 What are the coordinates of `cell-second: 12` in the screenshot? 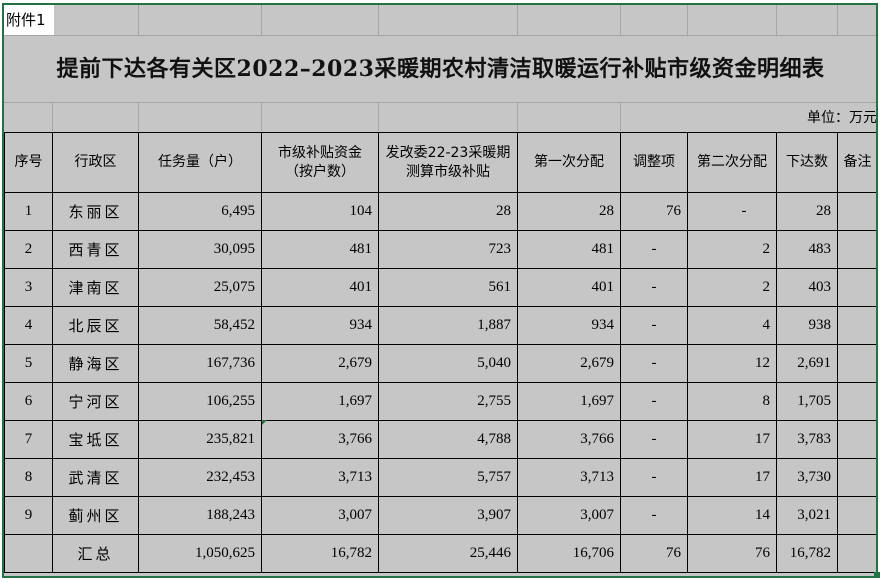 It's located at (732, 363).